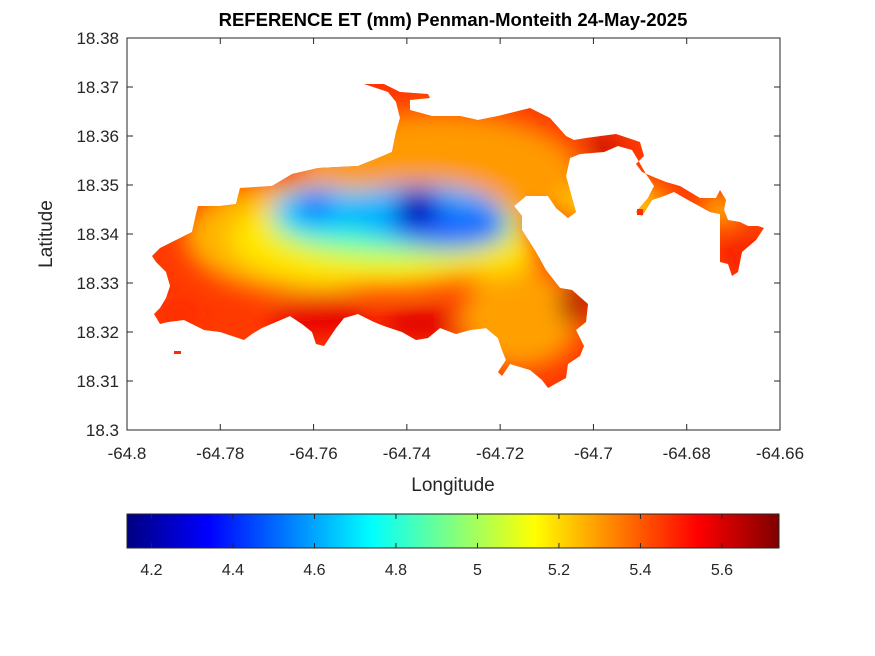 The height and width of the screenshot is (656, 875). I want to click on y-tick-label: 18.32, so click(97, 332).